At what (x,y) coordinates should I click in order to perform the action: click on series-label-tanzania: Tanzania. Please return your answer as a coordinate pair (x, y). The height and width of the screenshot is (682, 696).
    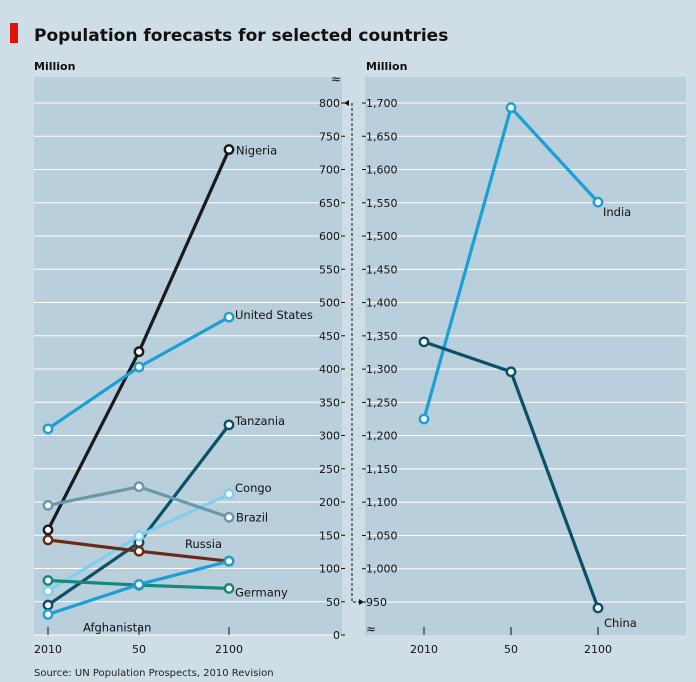
    Looking at the image, I should click on (259, 421).